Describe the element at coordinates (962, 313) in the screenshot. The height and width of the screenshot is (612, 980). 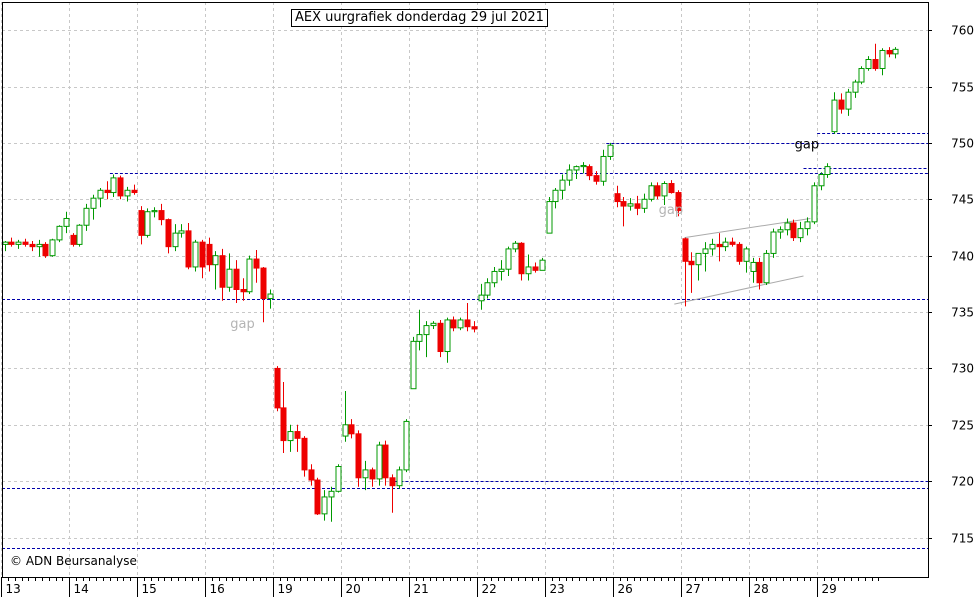
I see `y-axis-tick-label: 735` at that location.